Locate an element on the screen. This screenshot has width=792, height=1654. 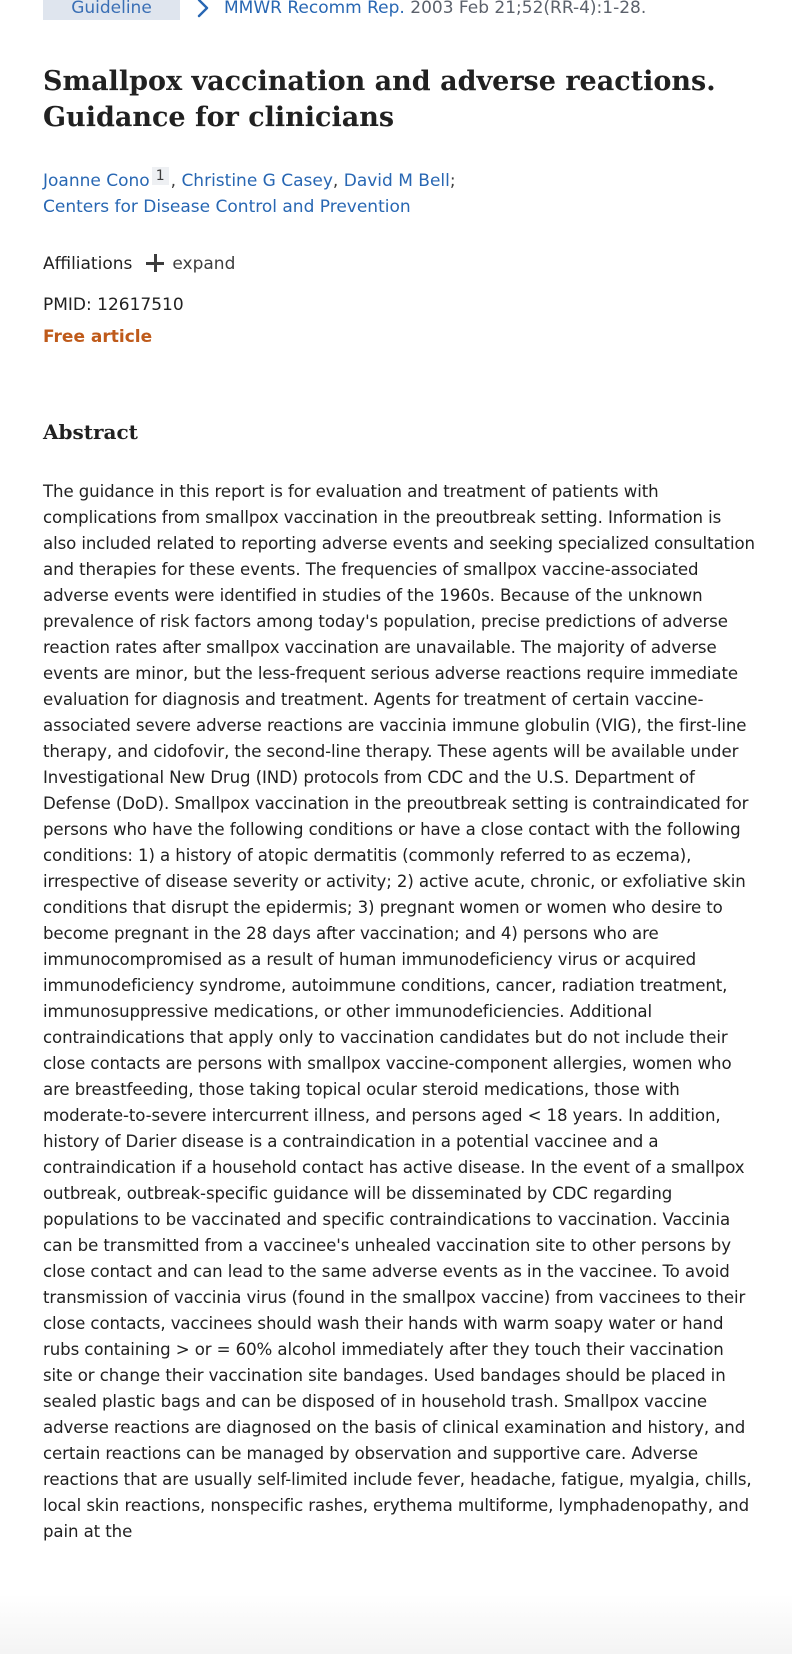
abstract-heading: Abstract is located at coordinates (90, 432).